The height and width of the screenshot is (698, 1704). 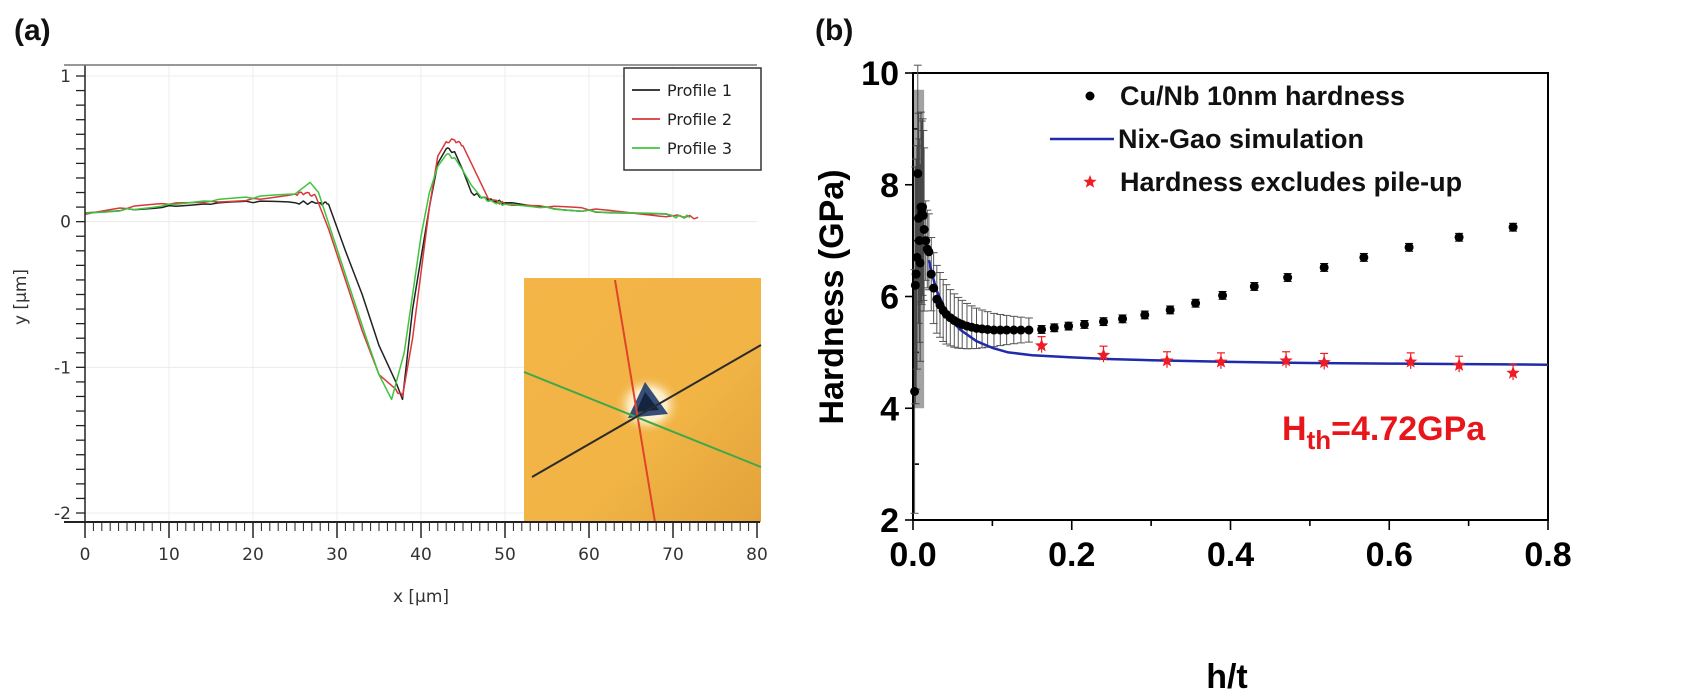 I want to click on x-tick-label: 60, so click(x=589, y=555).